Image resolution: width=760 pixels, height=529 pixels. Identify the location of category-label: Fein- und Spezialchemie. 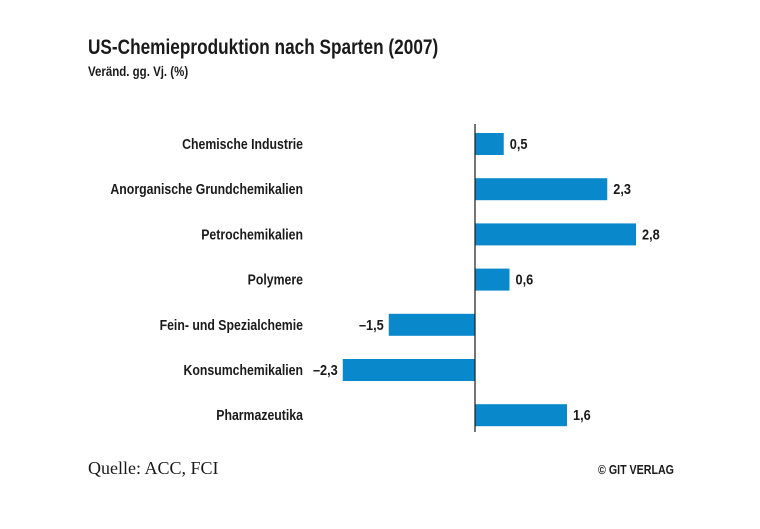
(232, 325).